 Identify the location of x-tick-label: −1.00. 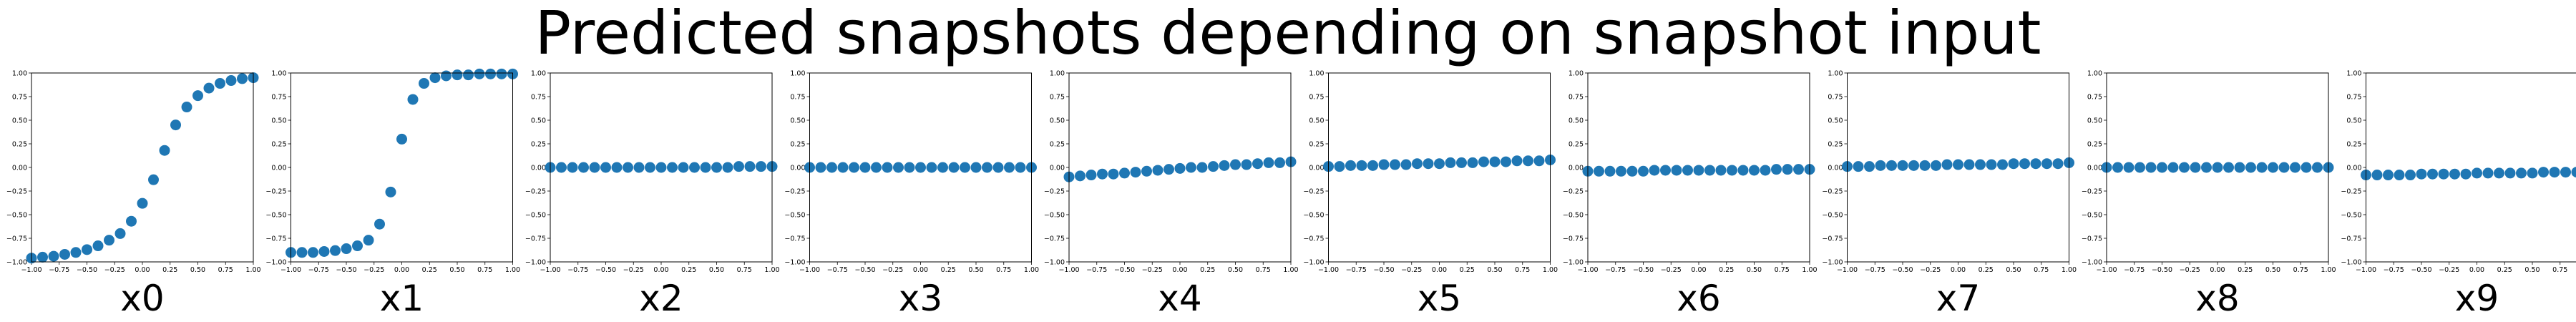
(2106, 270).